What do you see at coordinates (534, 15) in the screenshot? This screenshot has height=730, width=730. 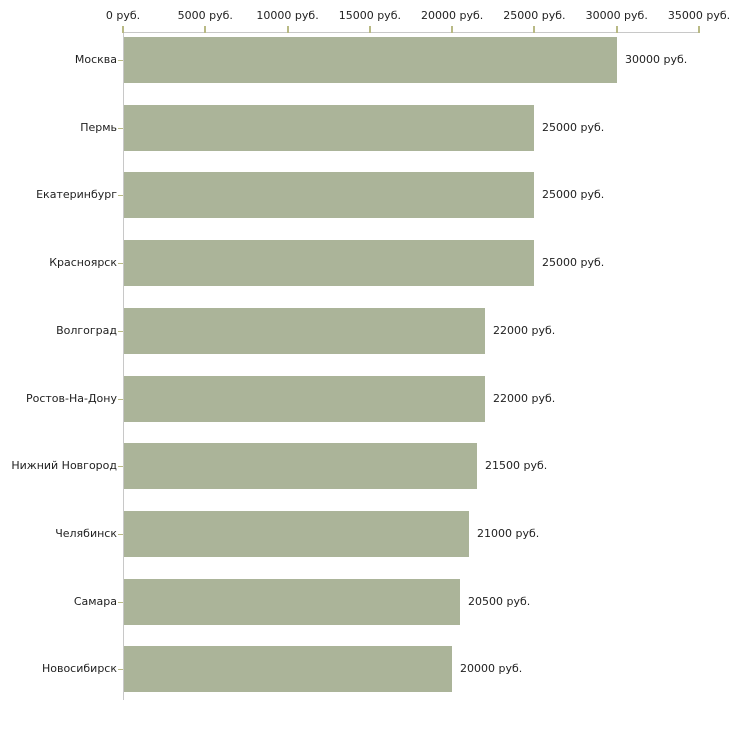 I see `x-tick-label: 25000 руб.` at bounding box center [534, 15].